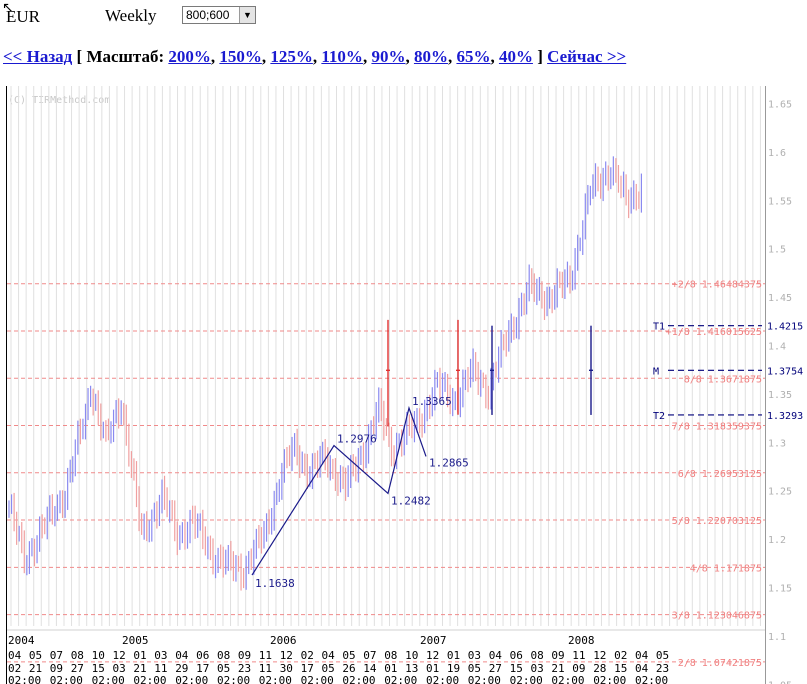  What do you see at coordinates (283, 640) in the screenshot?
I see `year-label: 2006` at bounding box center [283, 640].